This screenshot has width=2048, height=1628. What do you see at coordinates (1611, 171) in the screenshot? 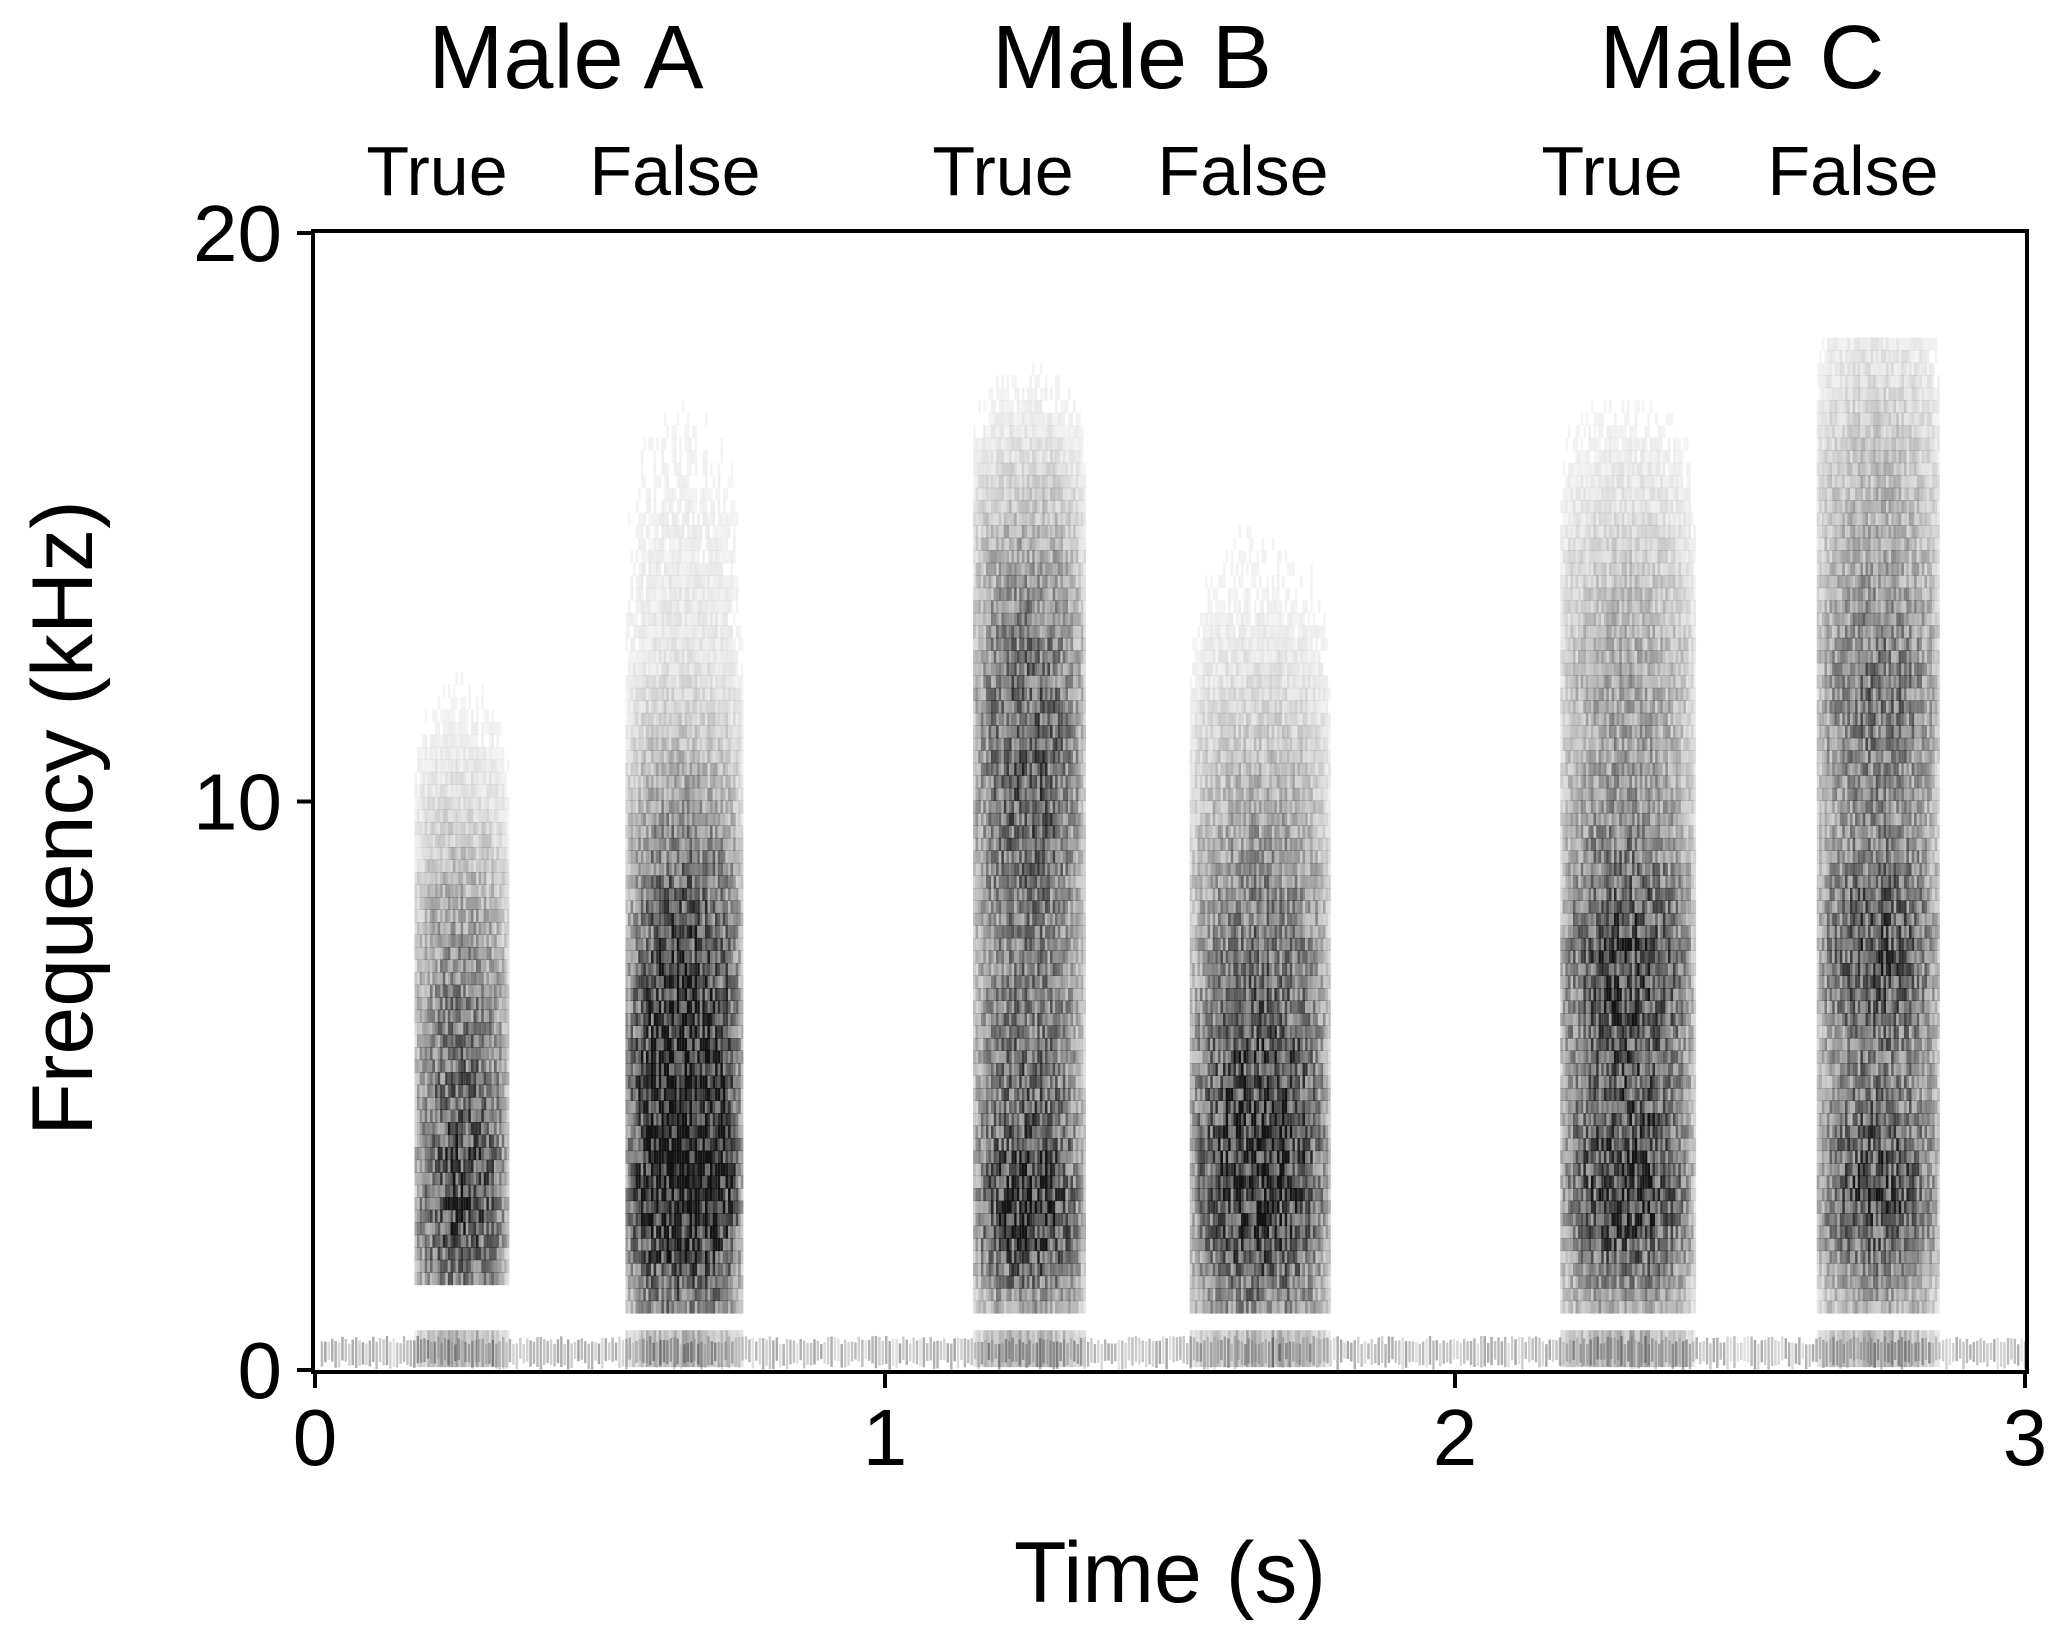
I see `sub-label-male-c-true: True` at bounding box center [1611, 171].